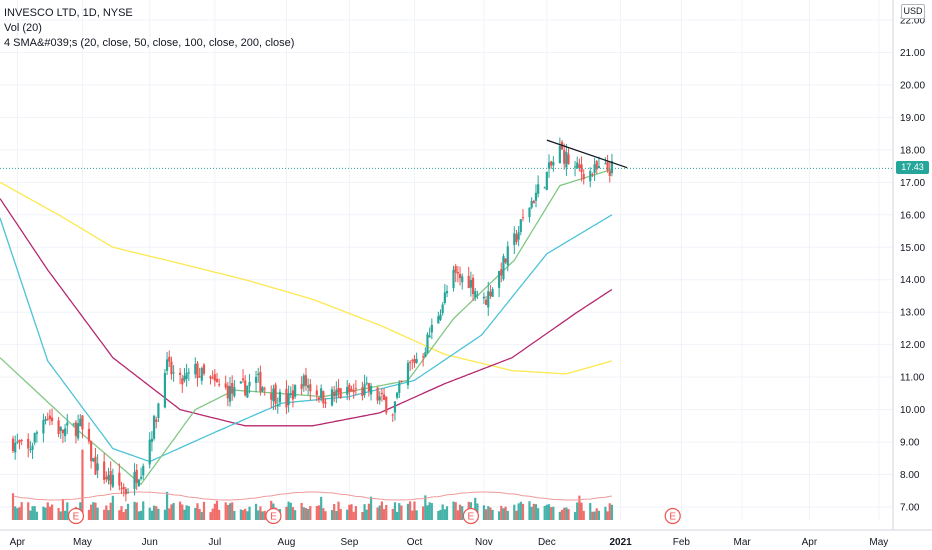 The image size is (932, 550). I want to click on x-tick-label: Apr, so click(18, 542).